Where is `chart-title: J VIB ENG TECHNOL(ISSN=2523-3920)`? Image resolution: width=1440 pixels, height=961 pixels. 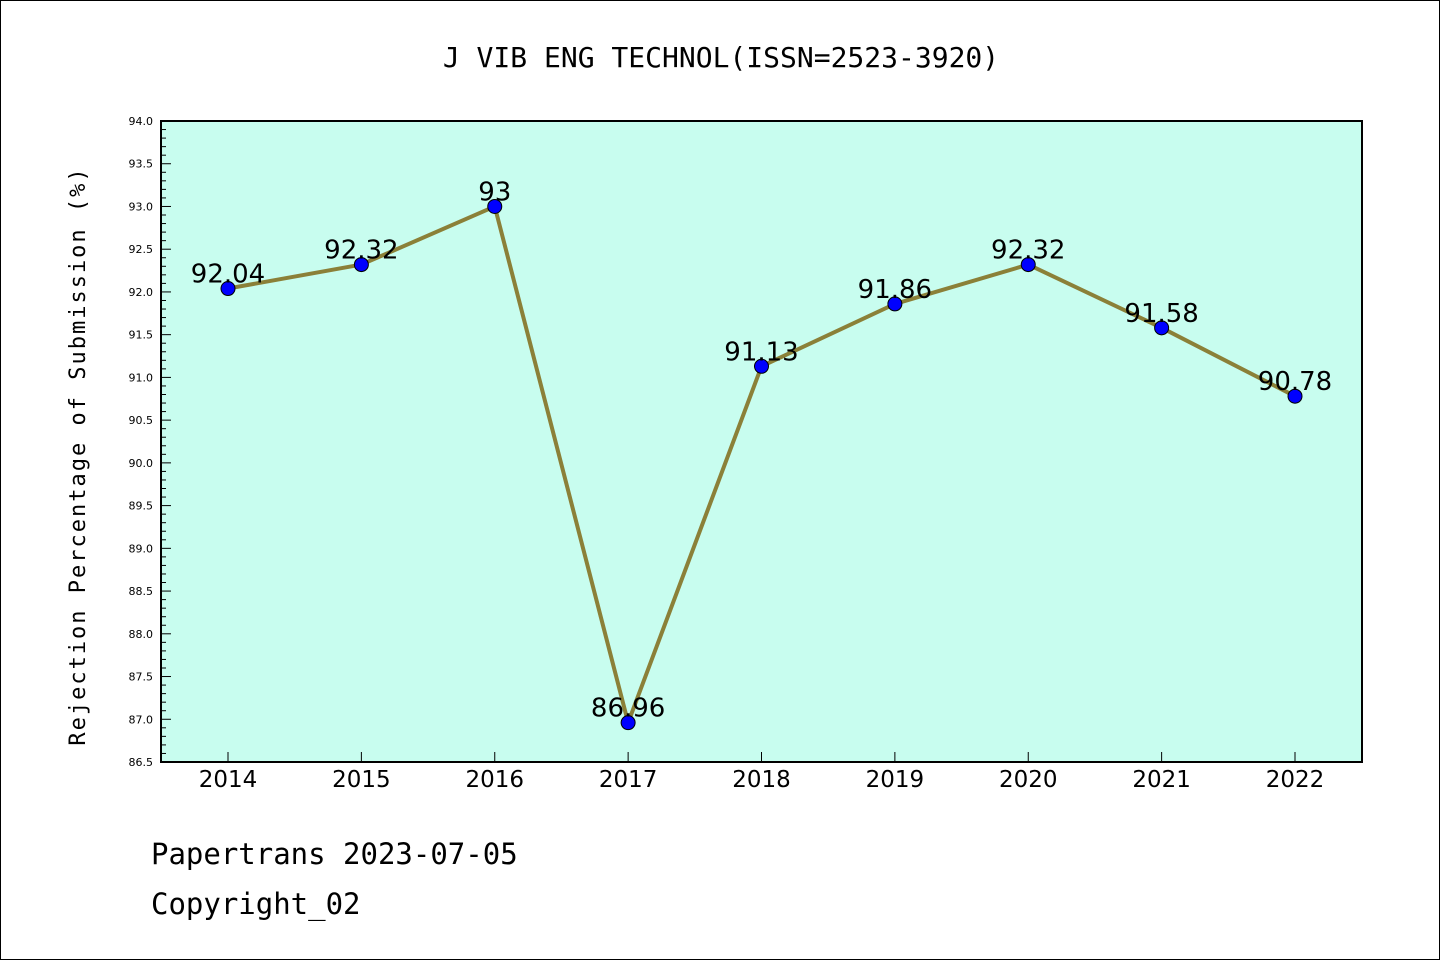
chart-title: J VIB ENG TECHNOL(ISSN=2523-3920) is located at coordinates (721, 57).